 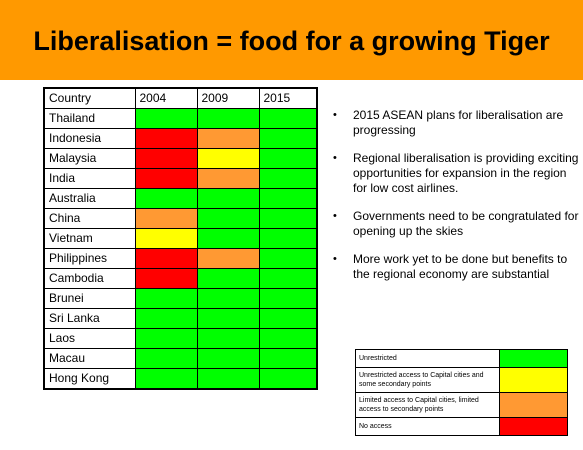 I want to click on country-cell: Laos, so click(x=89, y=338).